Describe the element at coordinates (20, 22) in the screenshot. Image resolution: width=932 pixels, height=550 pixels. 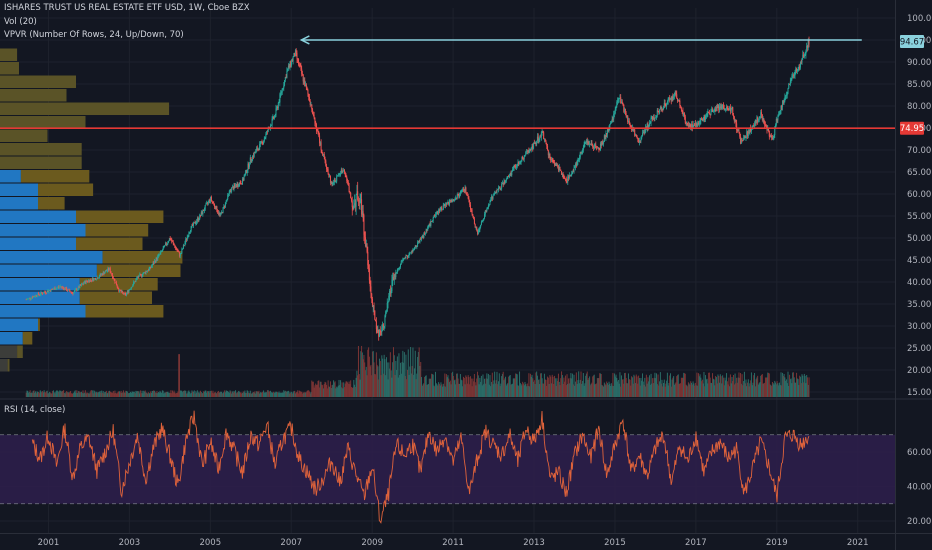
I see `volume-legend: Vol (20)` at that location.